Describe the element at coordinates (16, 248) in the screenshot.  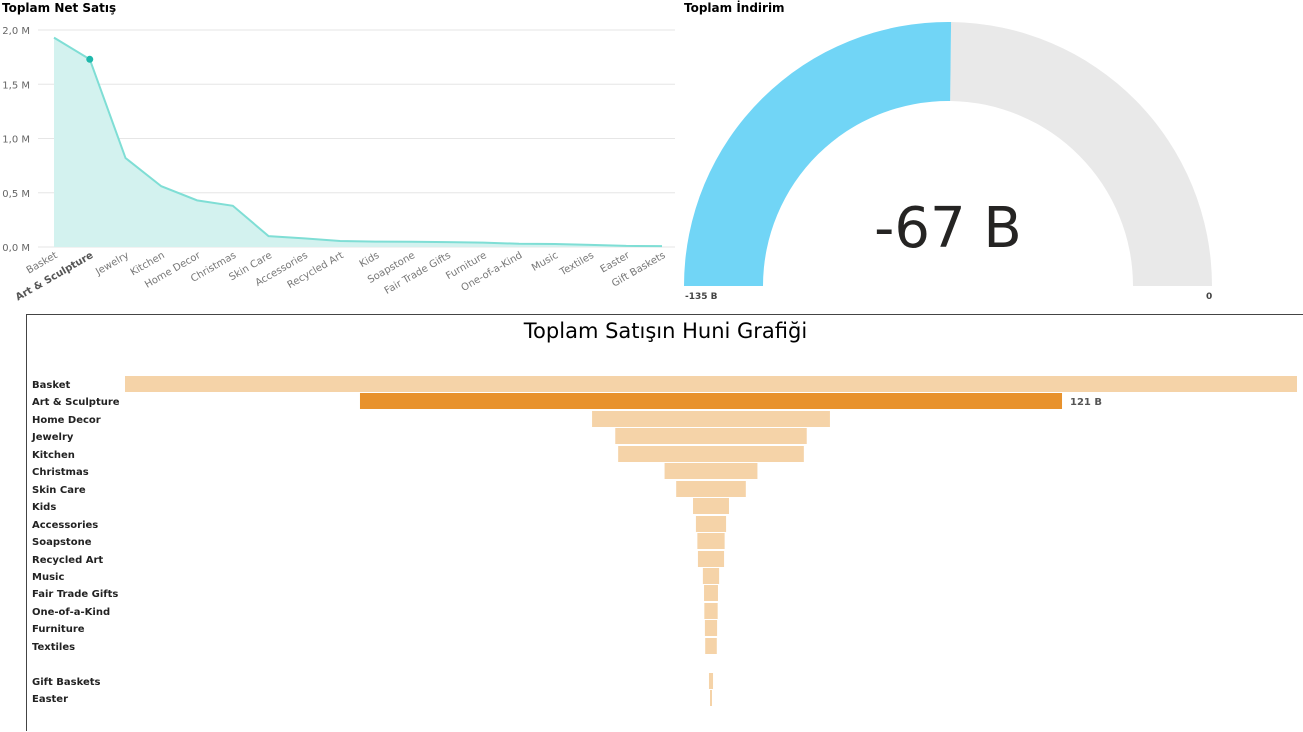
I see `y-tick-label: 0,0 M` at that location.